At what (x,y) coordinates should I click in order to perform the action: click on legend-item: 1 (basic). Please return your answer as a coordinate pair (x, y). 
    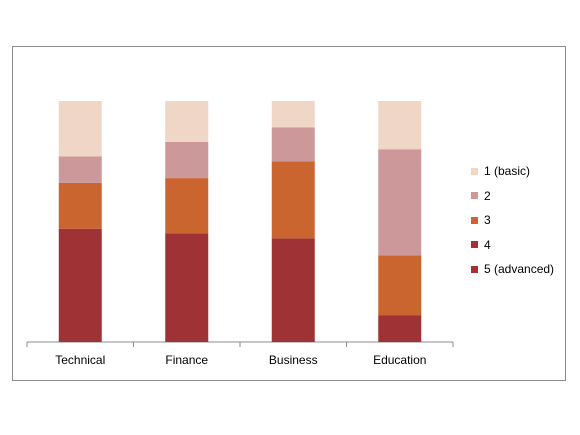
    Looking at the image, I should click on (512, 171).